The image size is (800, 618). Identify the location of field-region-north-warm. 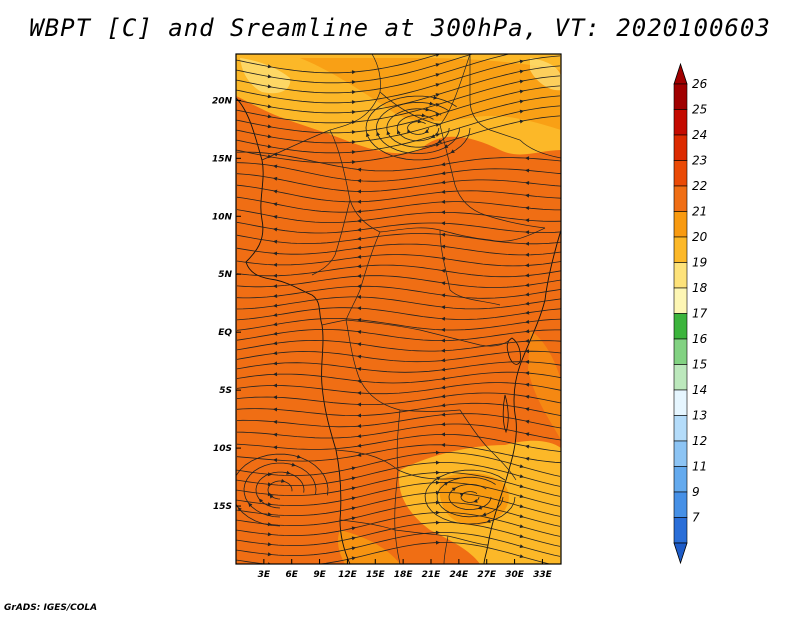
(430, 94).